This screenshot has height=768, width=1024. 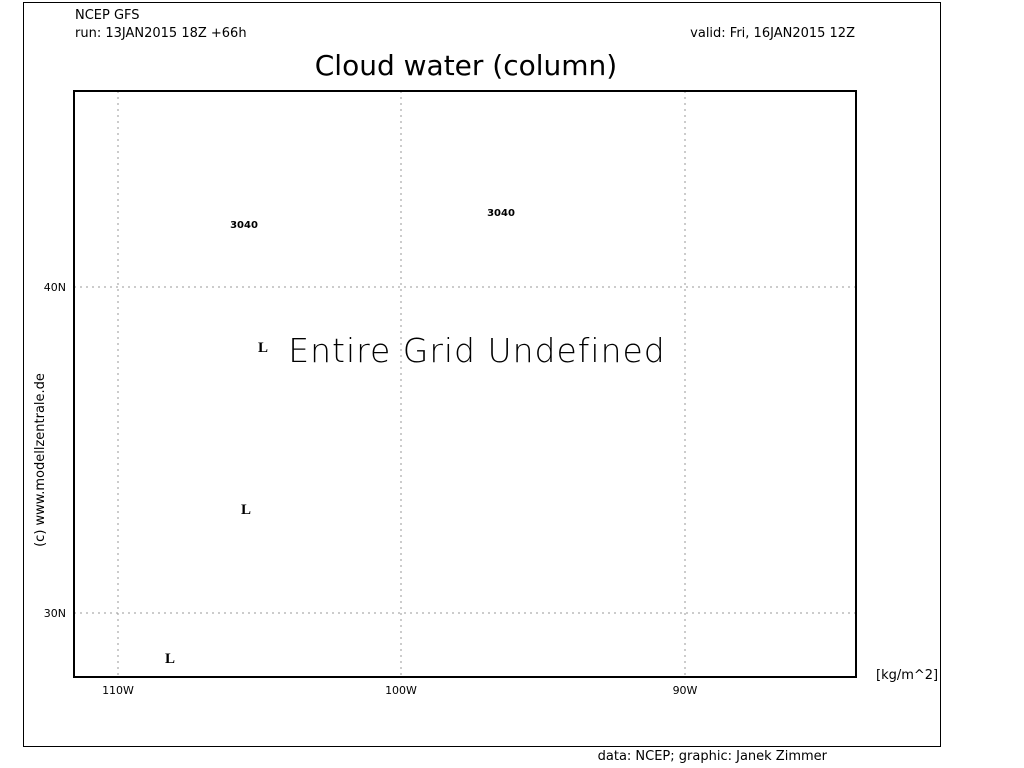 I want to click on copyright: (c) www.modellzentrale.de, so click(x=40, y=460).